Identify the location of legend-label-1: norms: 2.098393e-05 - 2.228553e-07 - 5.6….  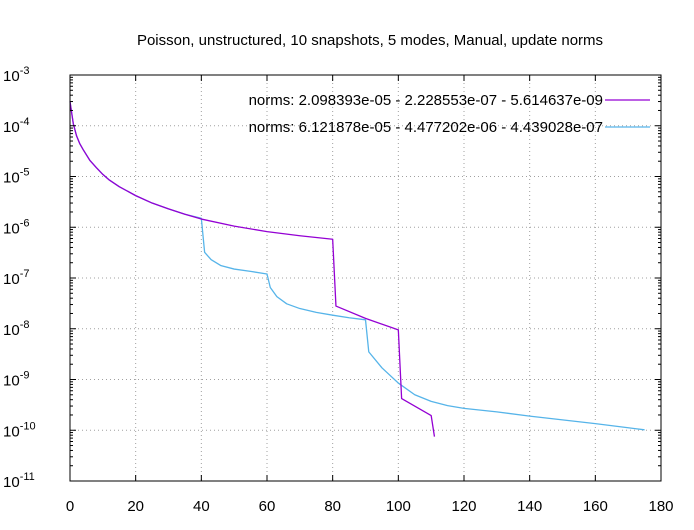
(426, 100).